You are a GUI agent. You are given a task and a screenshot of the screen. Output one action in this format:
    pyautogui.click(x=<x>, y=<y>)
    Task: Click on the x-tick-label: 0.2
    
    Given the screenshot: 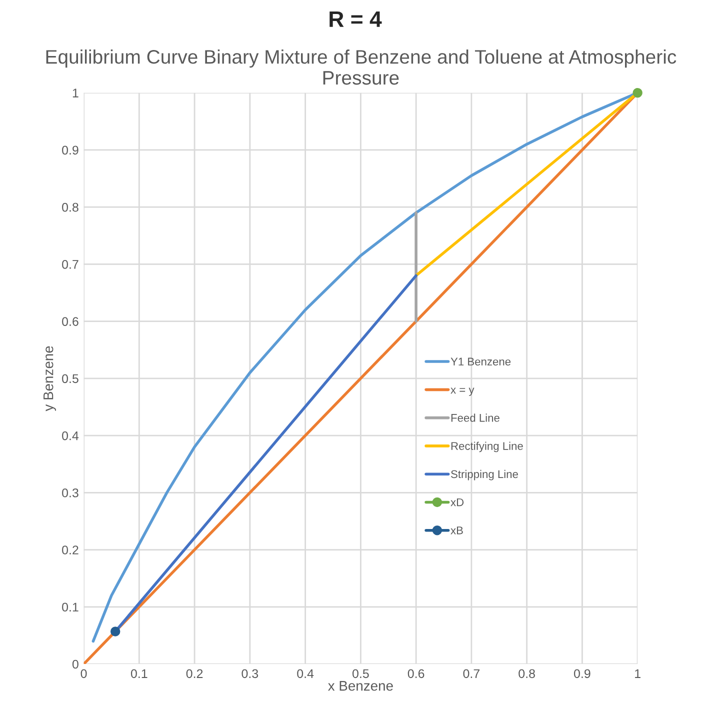 What is the action you would take?
    pyautogui.click(x=194, y=673)
    